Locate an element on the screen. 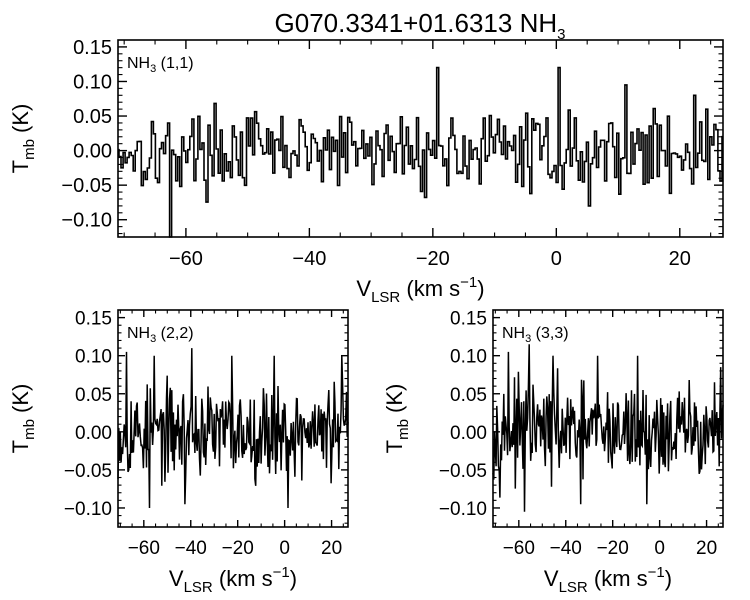 The width and height of the screenshot is (750, 600). x-axis-label-1-1: VLSR (km s−1) is located at coordinates (420, 290).